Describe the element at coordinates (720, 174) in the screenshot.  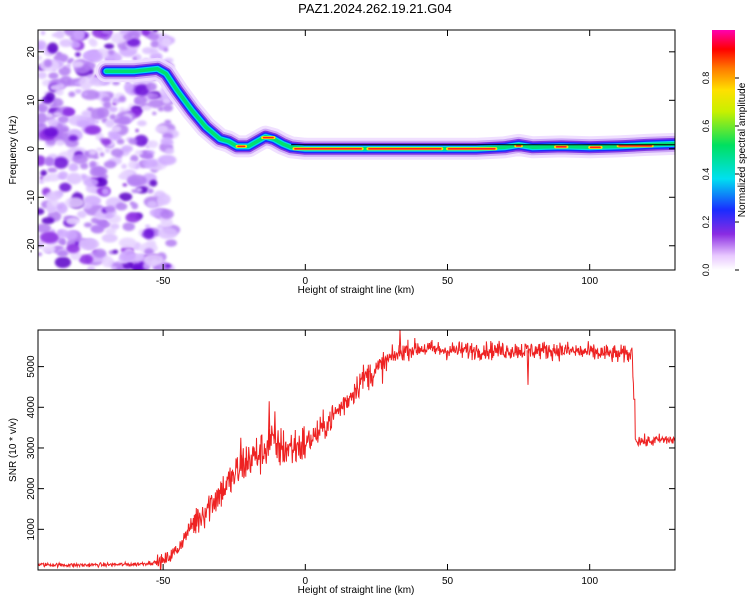
I see `colorbar-ticks: 0.0 0.2 0.4 0.6 0.8` at that location.